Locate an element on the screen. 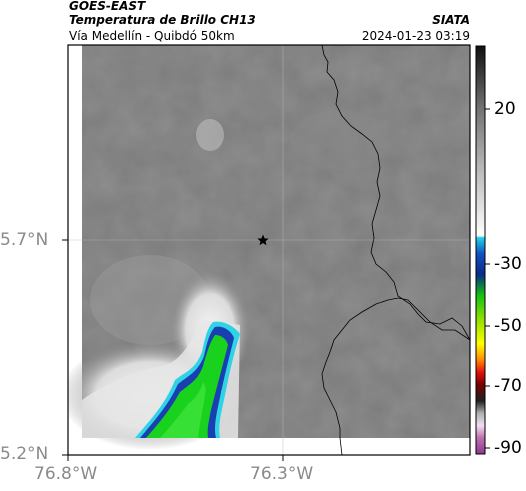 The height and width of the screenshot is (491, 526). datetime-label: 2024-01-23 03:19 is located at coordinates (415, 36).